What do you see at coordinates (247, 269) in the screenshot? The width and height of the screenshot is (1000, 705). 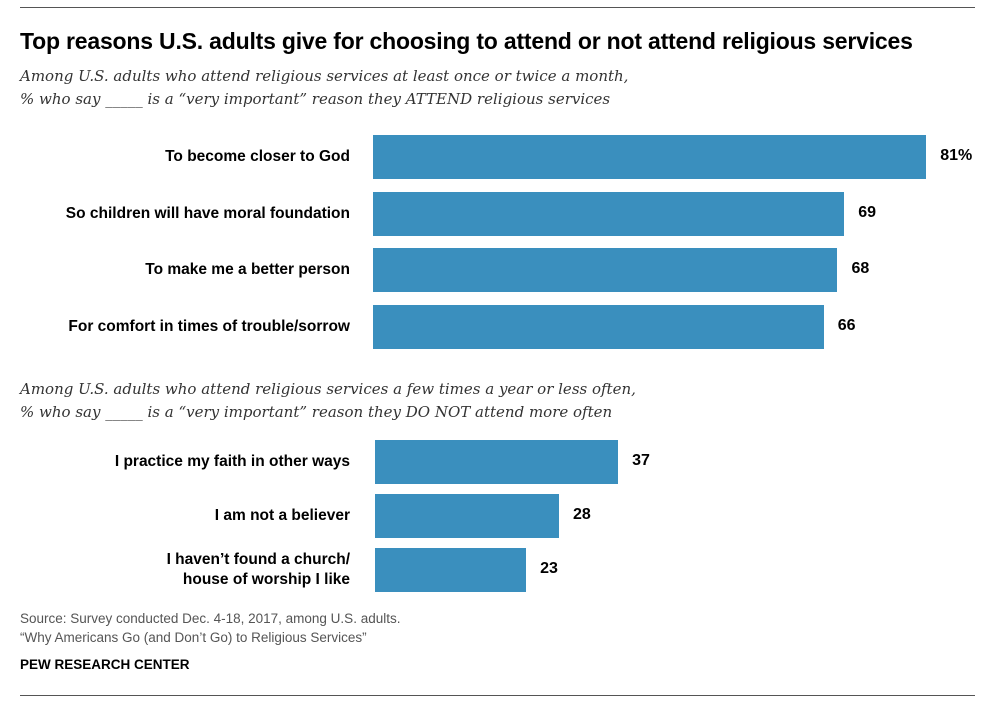 I see `category-label: To make me a better person` at bounding box center [247, 269].